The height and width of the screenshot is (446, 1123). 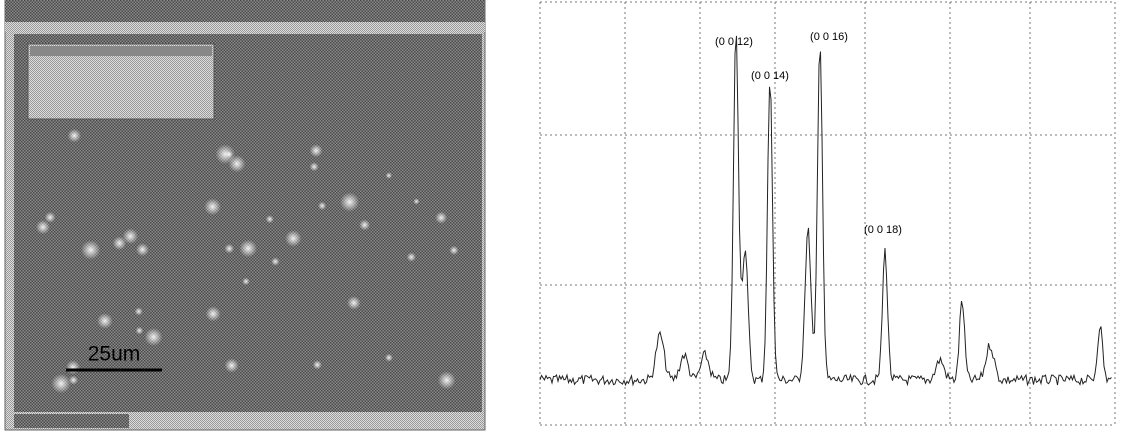 What do you see at coordinates (770, 76) in the screenshot?
I see `peak-label: (0 0 14)` at bounding box center [770, 76].